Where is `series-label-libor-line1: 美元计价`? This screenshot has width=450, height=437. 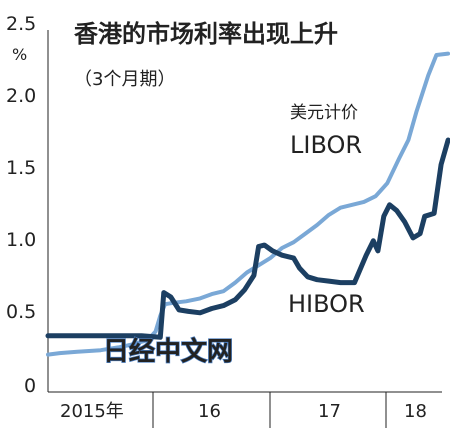
series-label-libor-line1: 美元计价 is located at coordinates (324, 113).